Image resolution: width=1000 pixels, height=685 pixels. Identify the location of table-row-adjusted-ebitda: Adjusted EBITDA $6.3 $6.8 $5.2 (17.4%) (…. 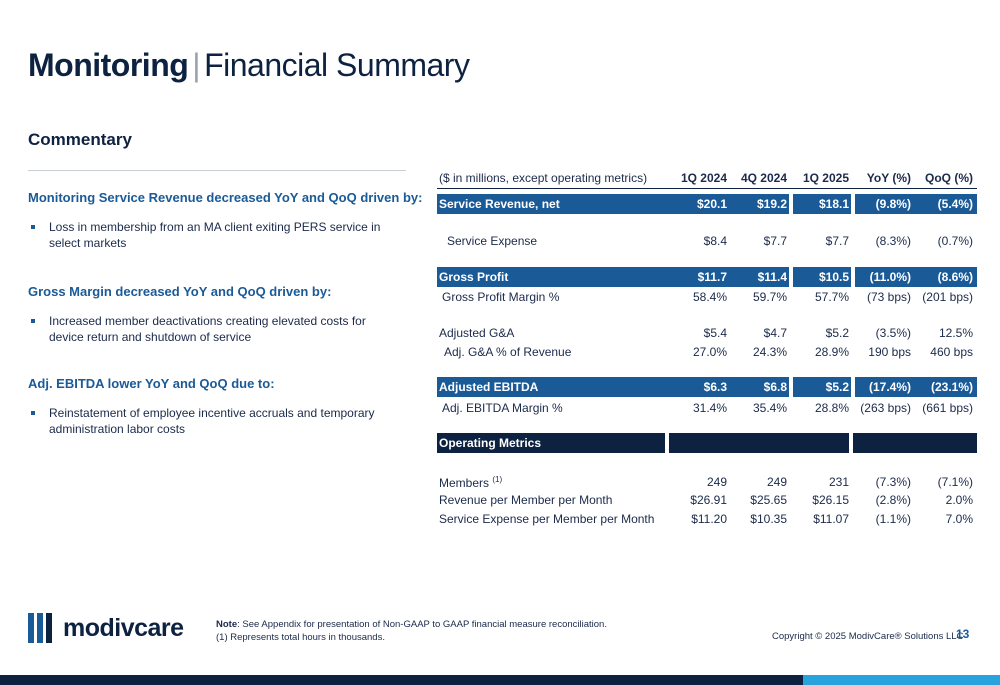
(707, 387).